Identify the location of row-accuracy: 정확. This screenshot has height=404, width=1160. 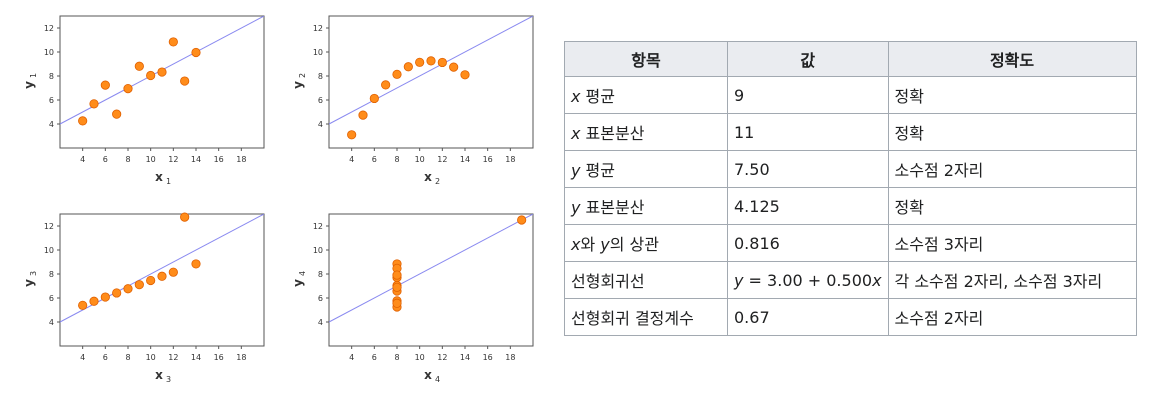
(1012, 132).